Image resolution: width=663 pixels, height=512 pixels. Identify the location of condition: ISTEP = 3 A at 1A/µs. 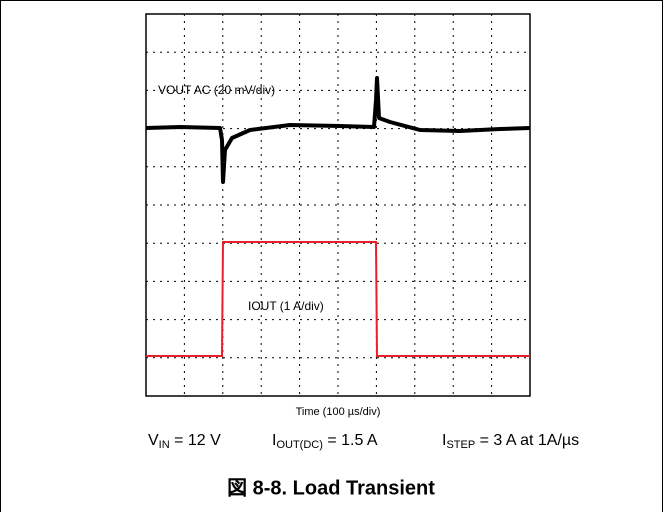
(510, 441).